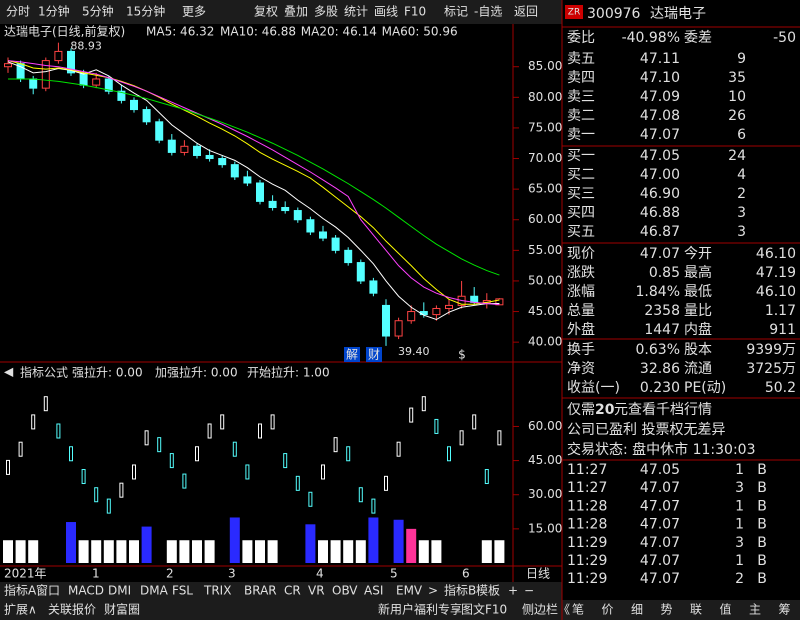 This screenshot has height=620, width=800. What do you see at coordinates (320, 574) in the screenshot?
I see `x-label: 4` at bounding box center [320, 574].